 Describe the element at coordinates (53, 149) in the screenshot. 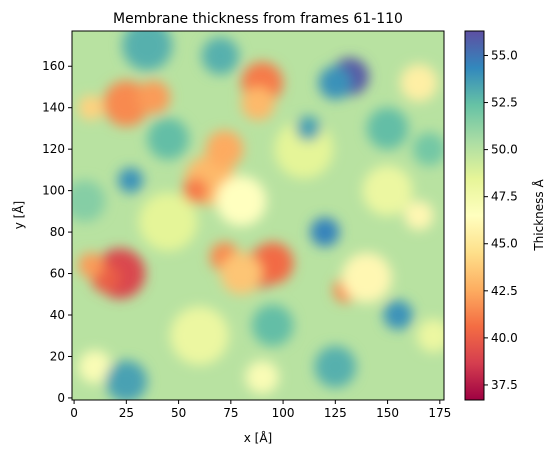

I see `y-tick-label: 120` at that location.